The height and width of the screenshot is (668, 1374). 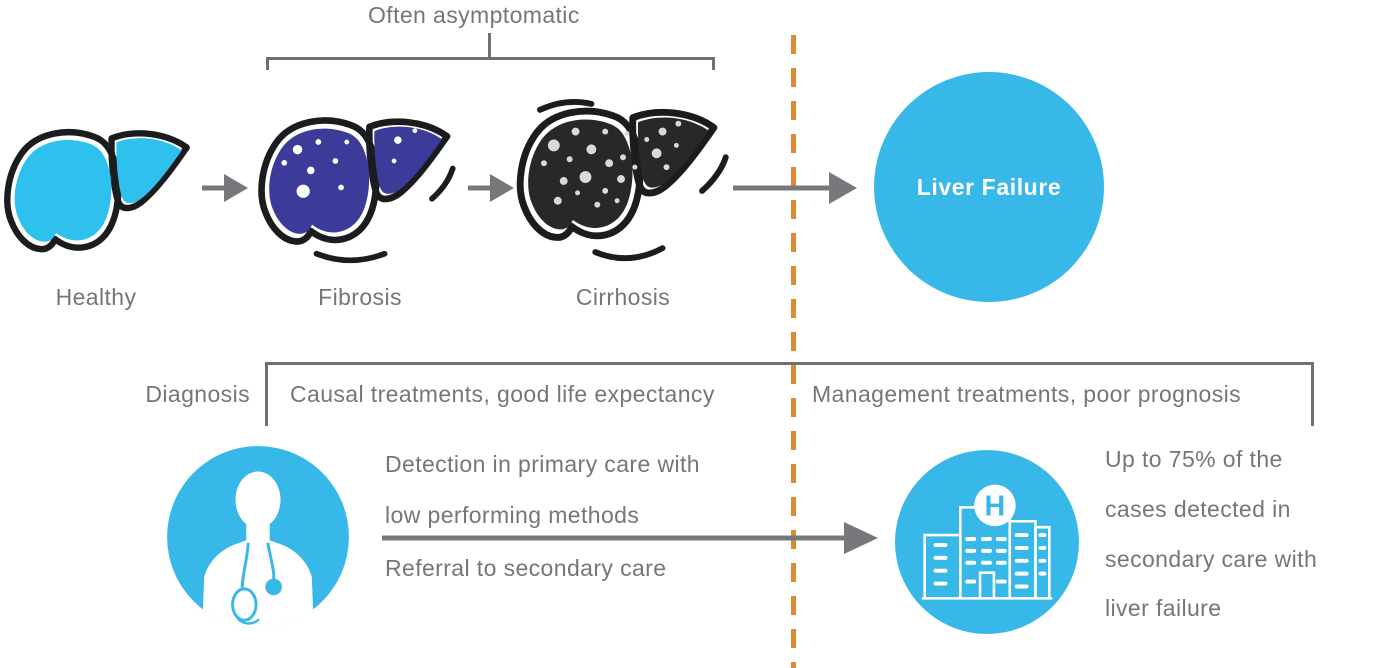 I want to click on hospital-icon: H, so click(x=987, y=542).